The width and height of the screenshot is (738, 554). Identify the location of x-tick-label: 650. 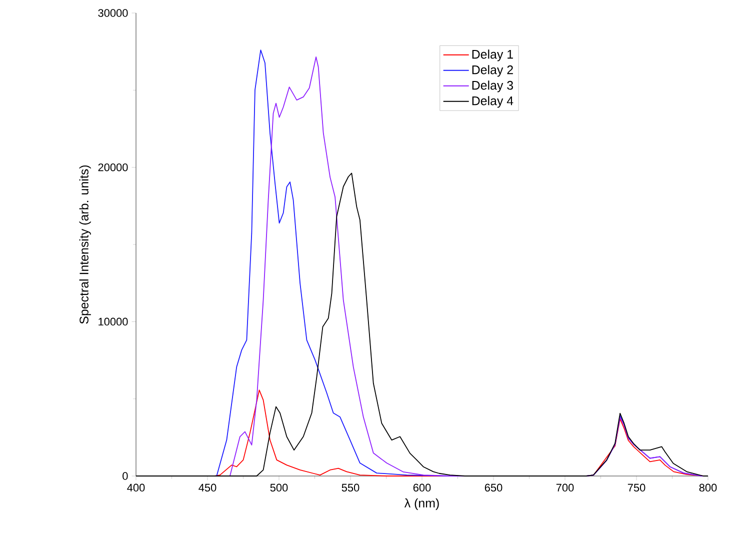
(493, 488).